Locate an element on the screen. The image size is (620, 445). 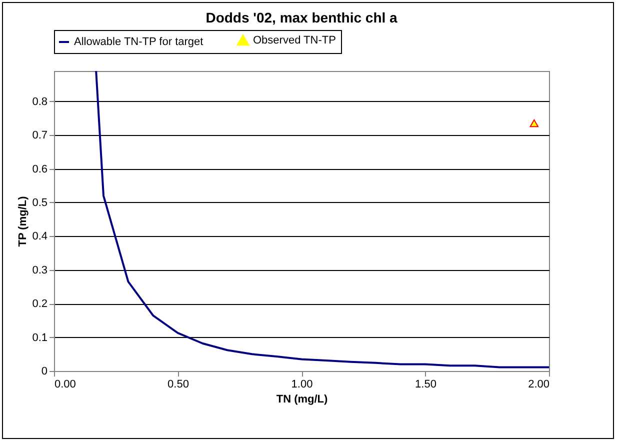
y-tick-label: 0.5 is located at coordinates (40, 202).